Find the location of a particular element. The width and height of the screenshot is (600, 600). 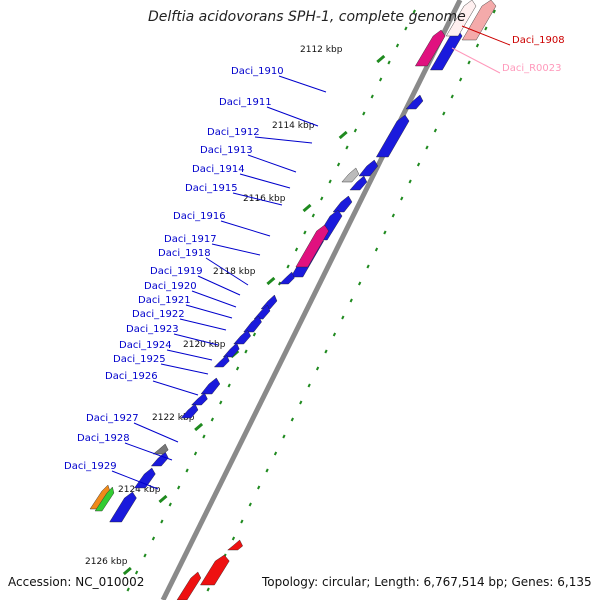

gene-label: Daci_1928 is located at coordinates (103, 438).